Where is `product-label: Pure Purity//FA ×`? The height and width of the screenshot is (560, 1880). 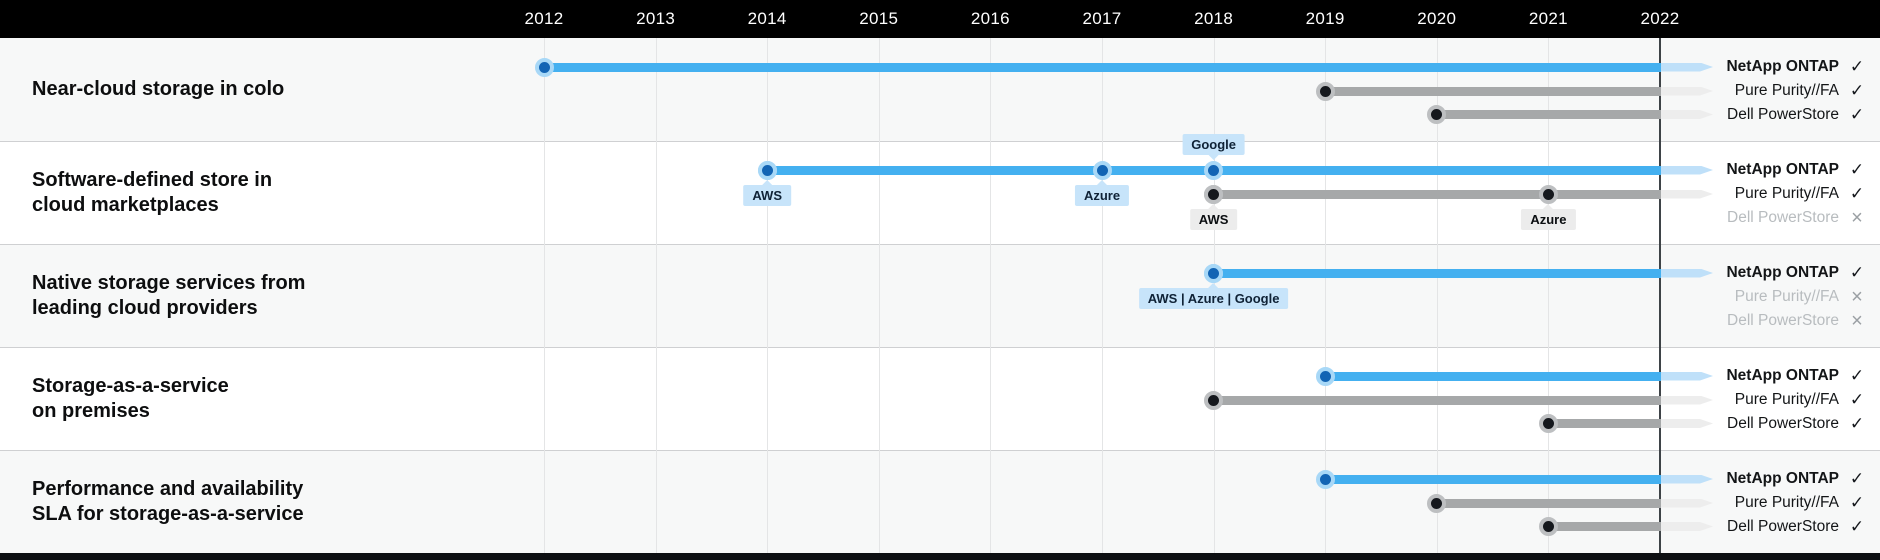 product-label: Pure Purity//FA × is located at coordinates (1800, 297).